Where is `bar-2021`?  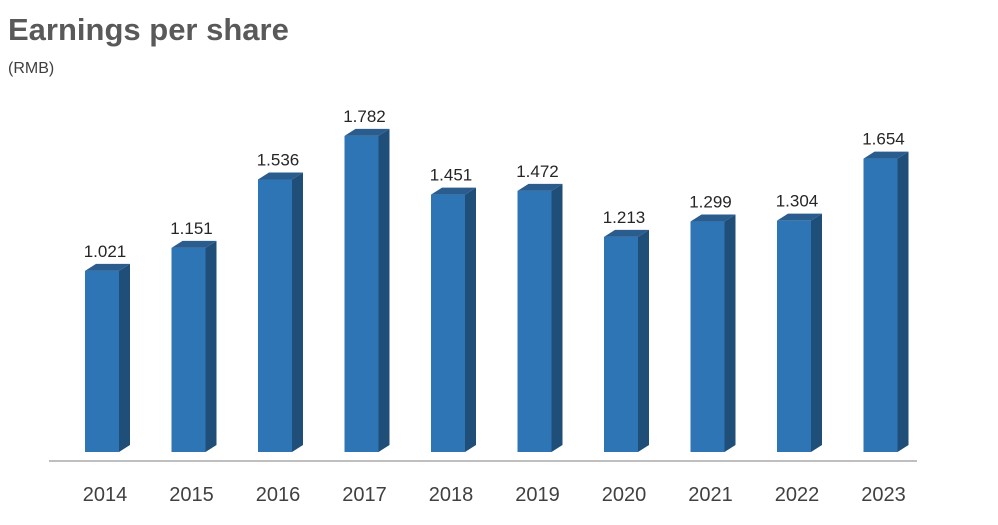
bar-2021 is located at coordinates (713, 333).